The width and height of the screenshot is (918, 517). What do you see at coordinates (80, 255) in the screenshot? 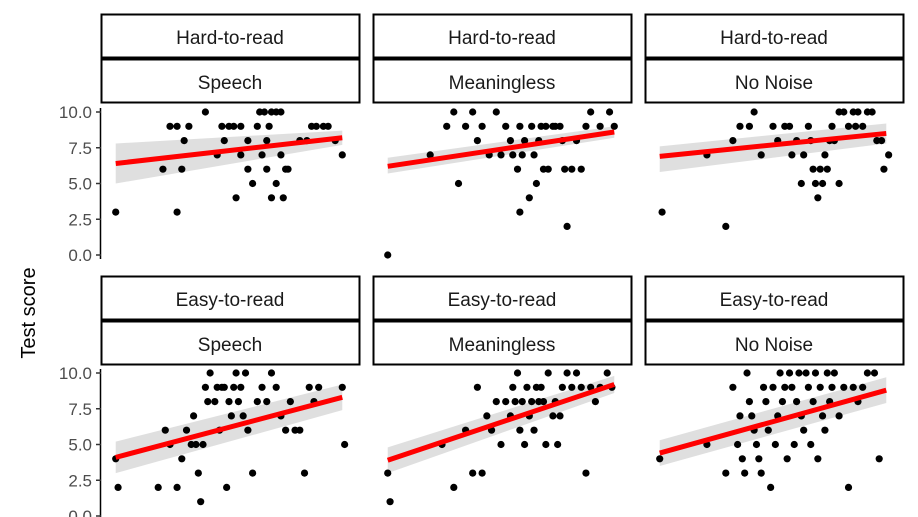
I see `y-tick-label: 0.0` at bounding box center [80, 255].